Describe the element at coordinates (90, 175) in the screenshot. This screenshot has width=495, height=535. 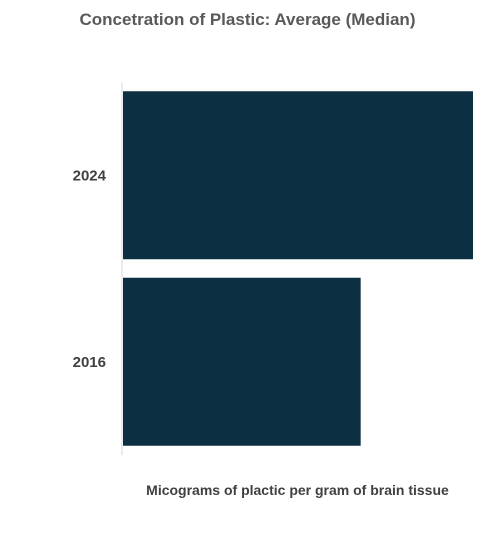
I see `y-tick-label-2024: 2024` at that location.